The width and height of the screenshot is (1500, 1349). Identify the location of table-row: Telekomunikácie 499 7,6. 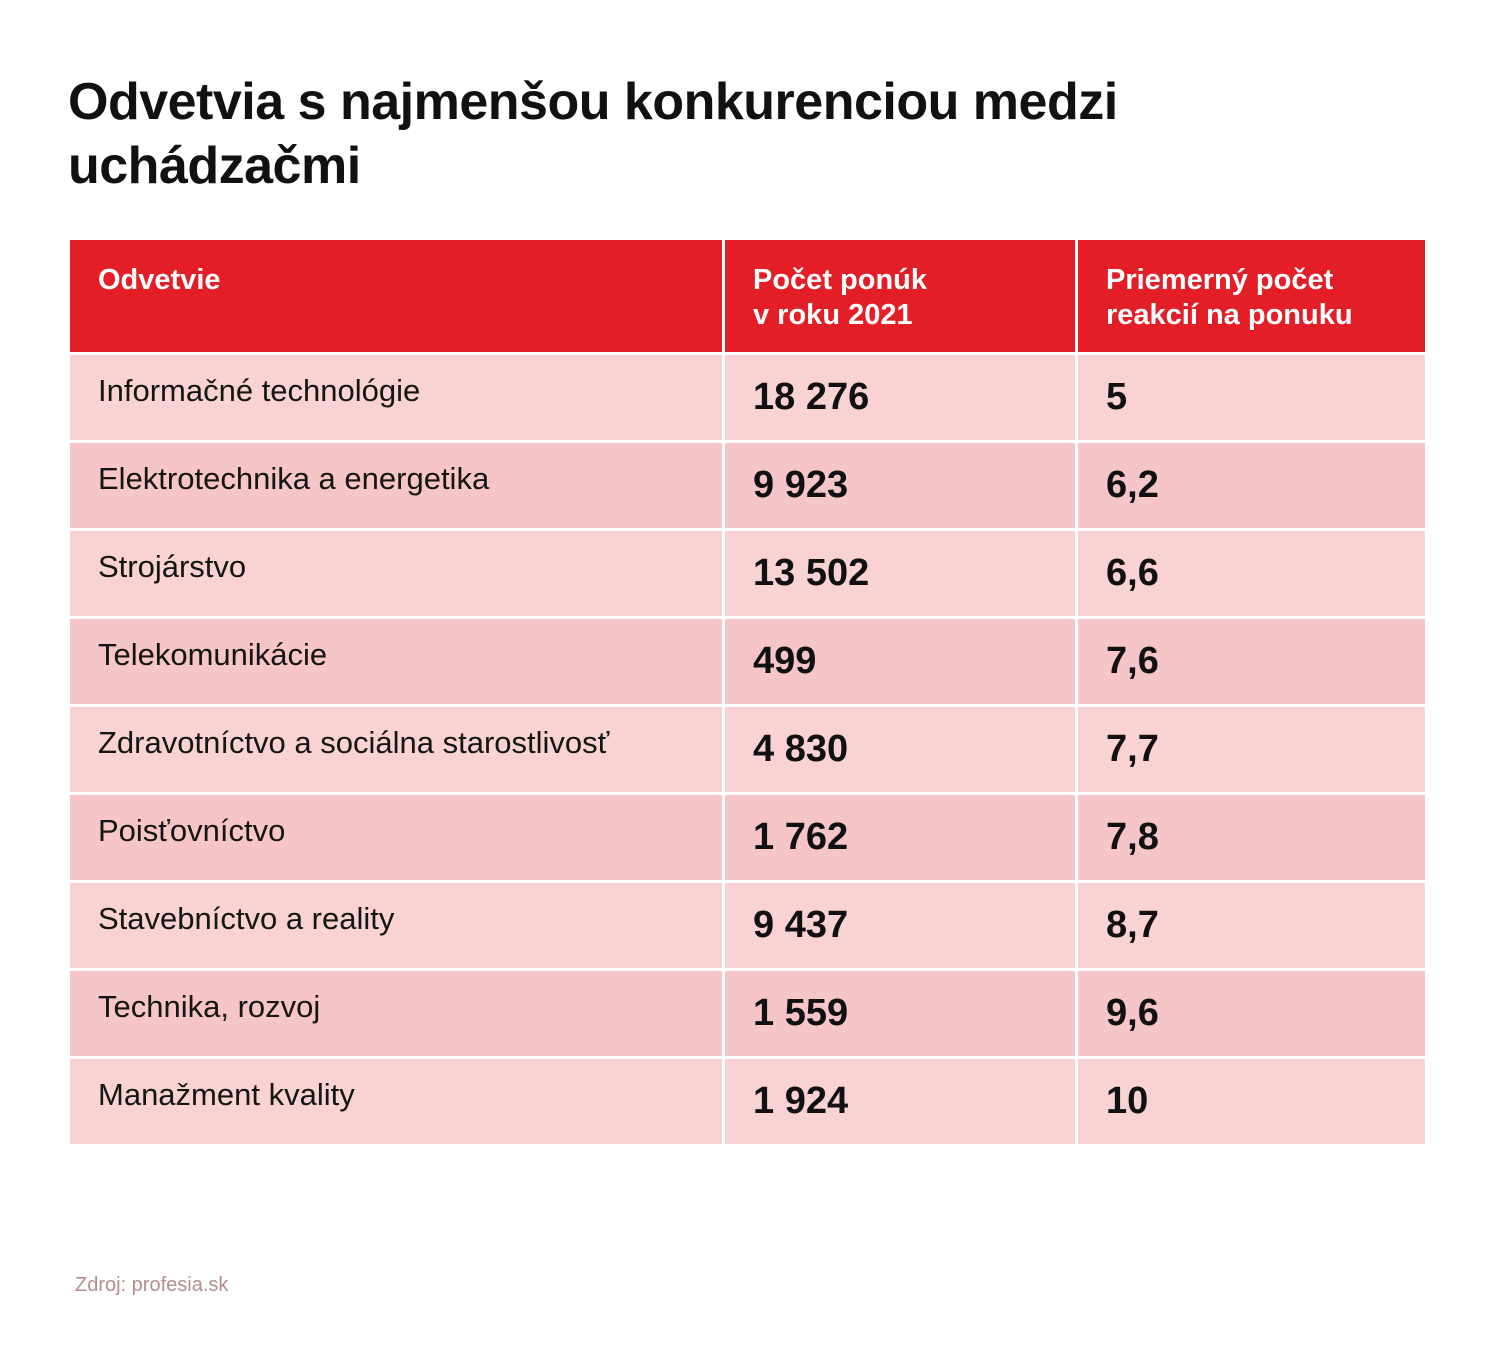
(747, 663).